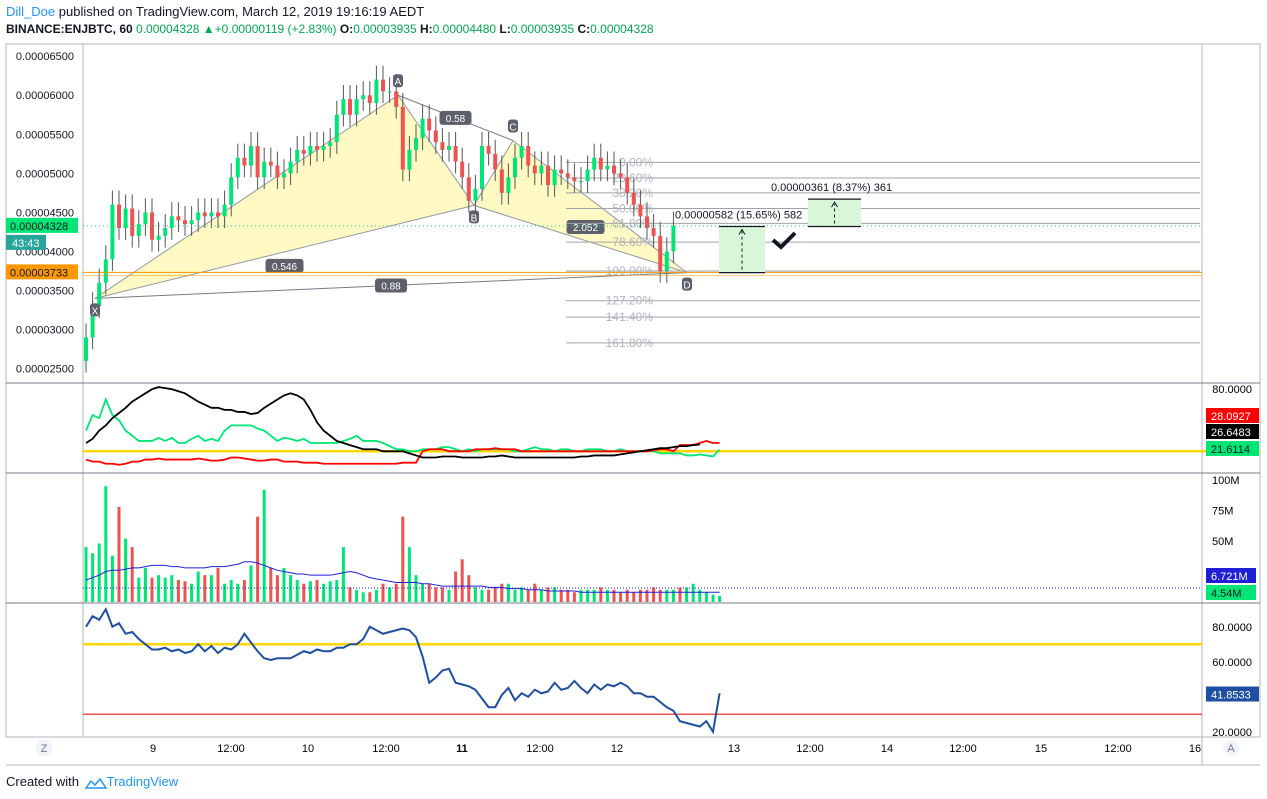 The width and height of the screenshot is (1267, 799). Describe the element at coordinates (630, 317) in the screenshot. I see `fib-level-label: 141.40%` at that location.